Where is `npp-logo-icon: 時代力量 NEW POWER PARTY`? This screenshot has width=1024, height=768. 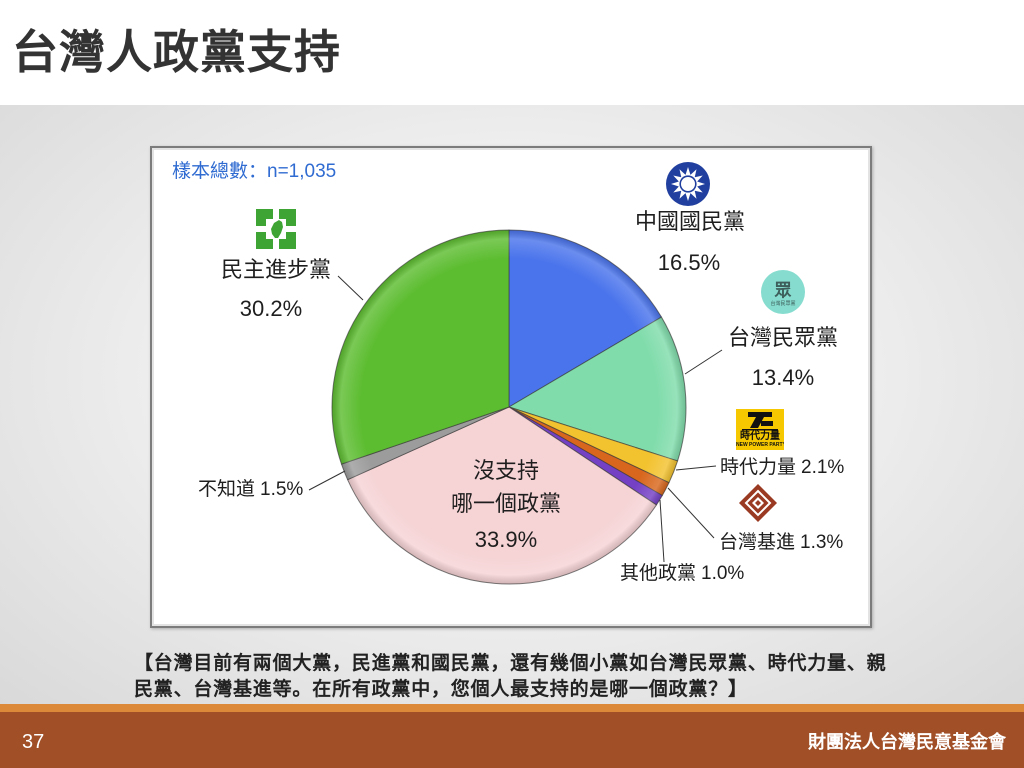
npp-logo-icon: 時代力量 NEW POWER PARTY is located at coordinates (760, 429).